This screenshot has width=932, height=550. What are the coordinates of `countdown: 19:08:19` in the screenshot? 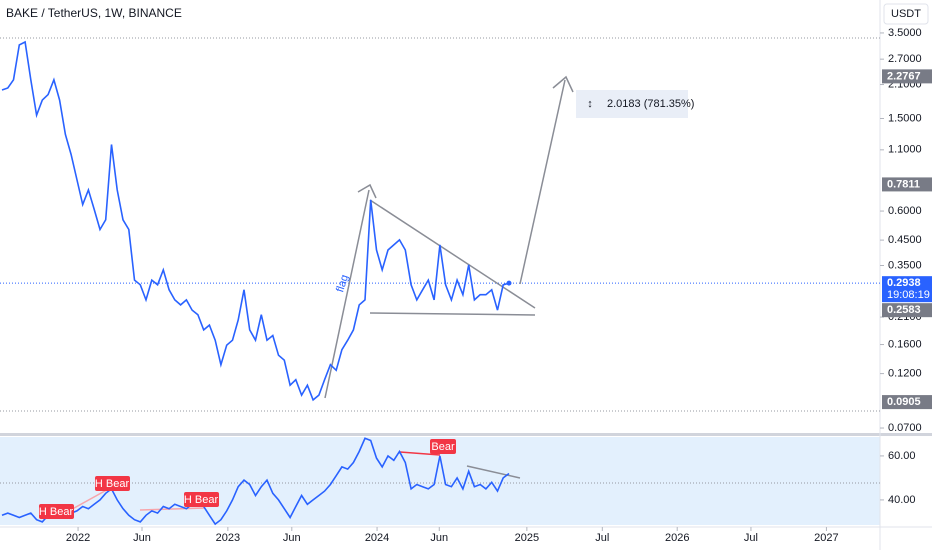 It's located at (908, 295).